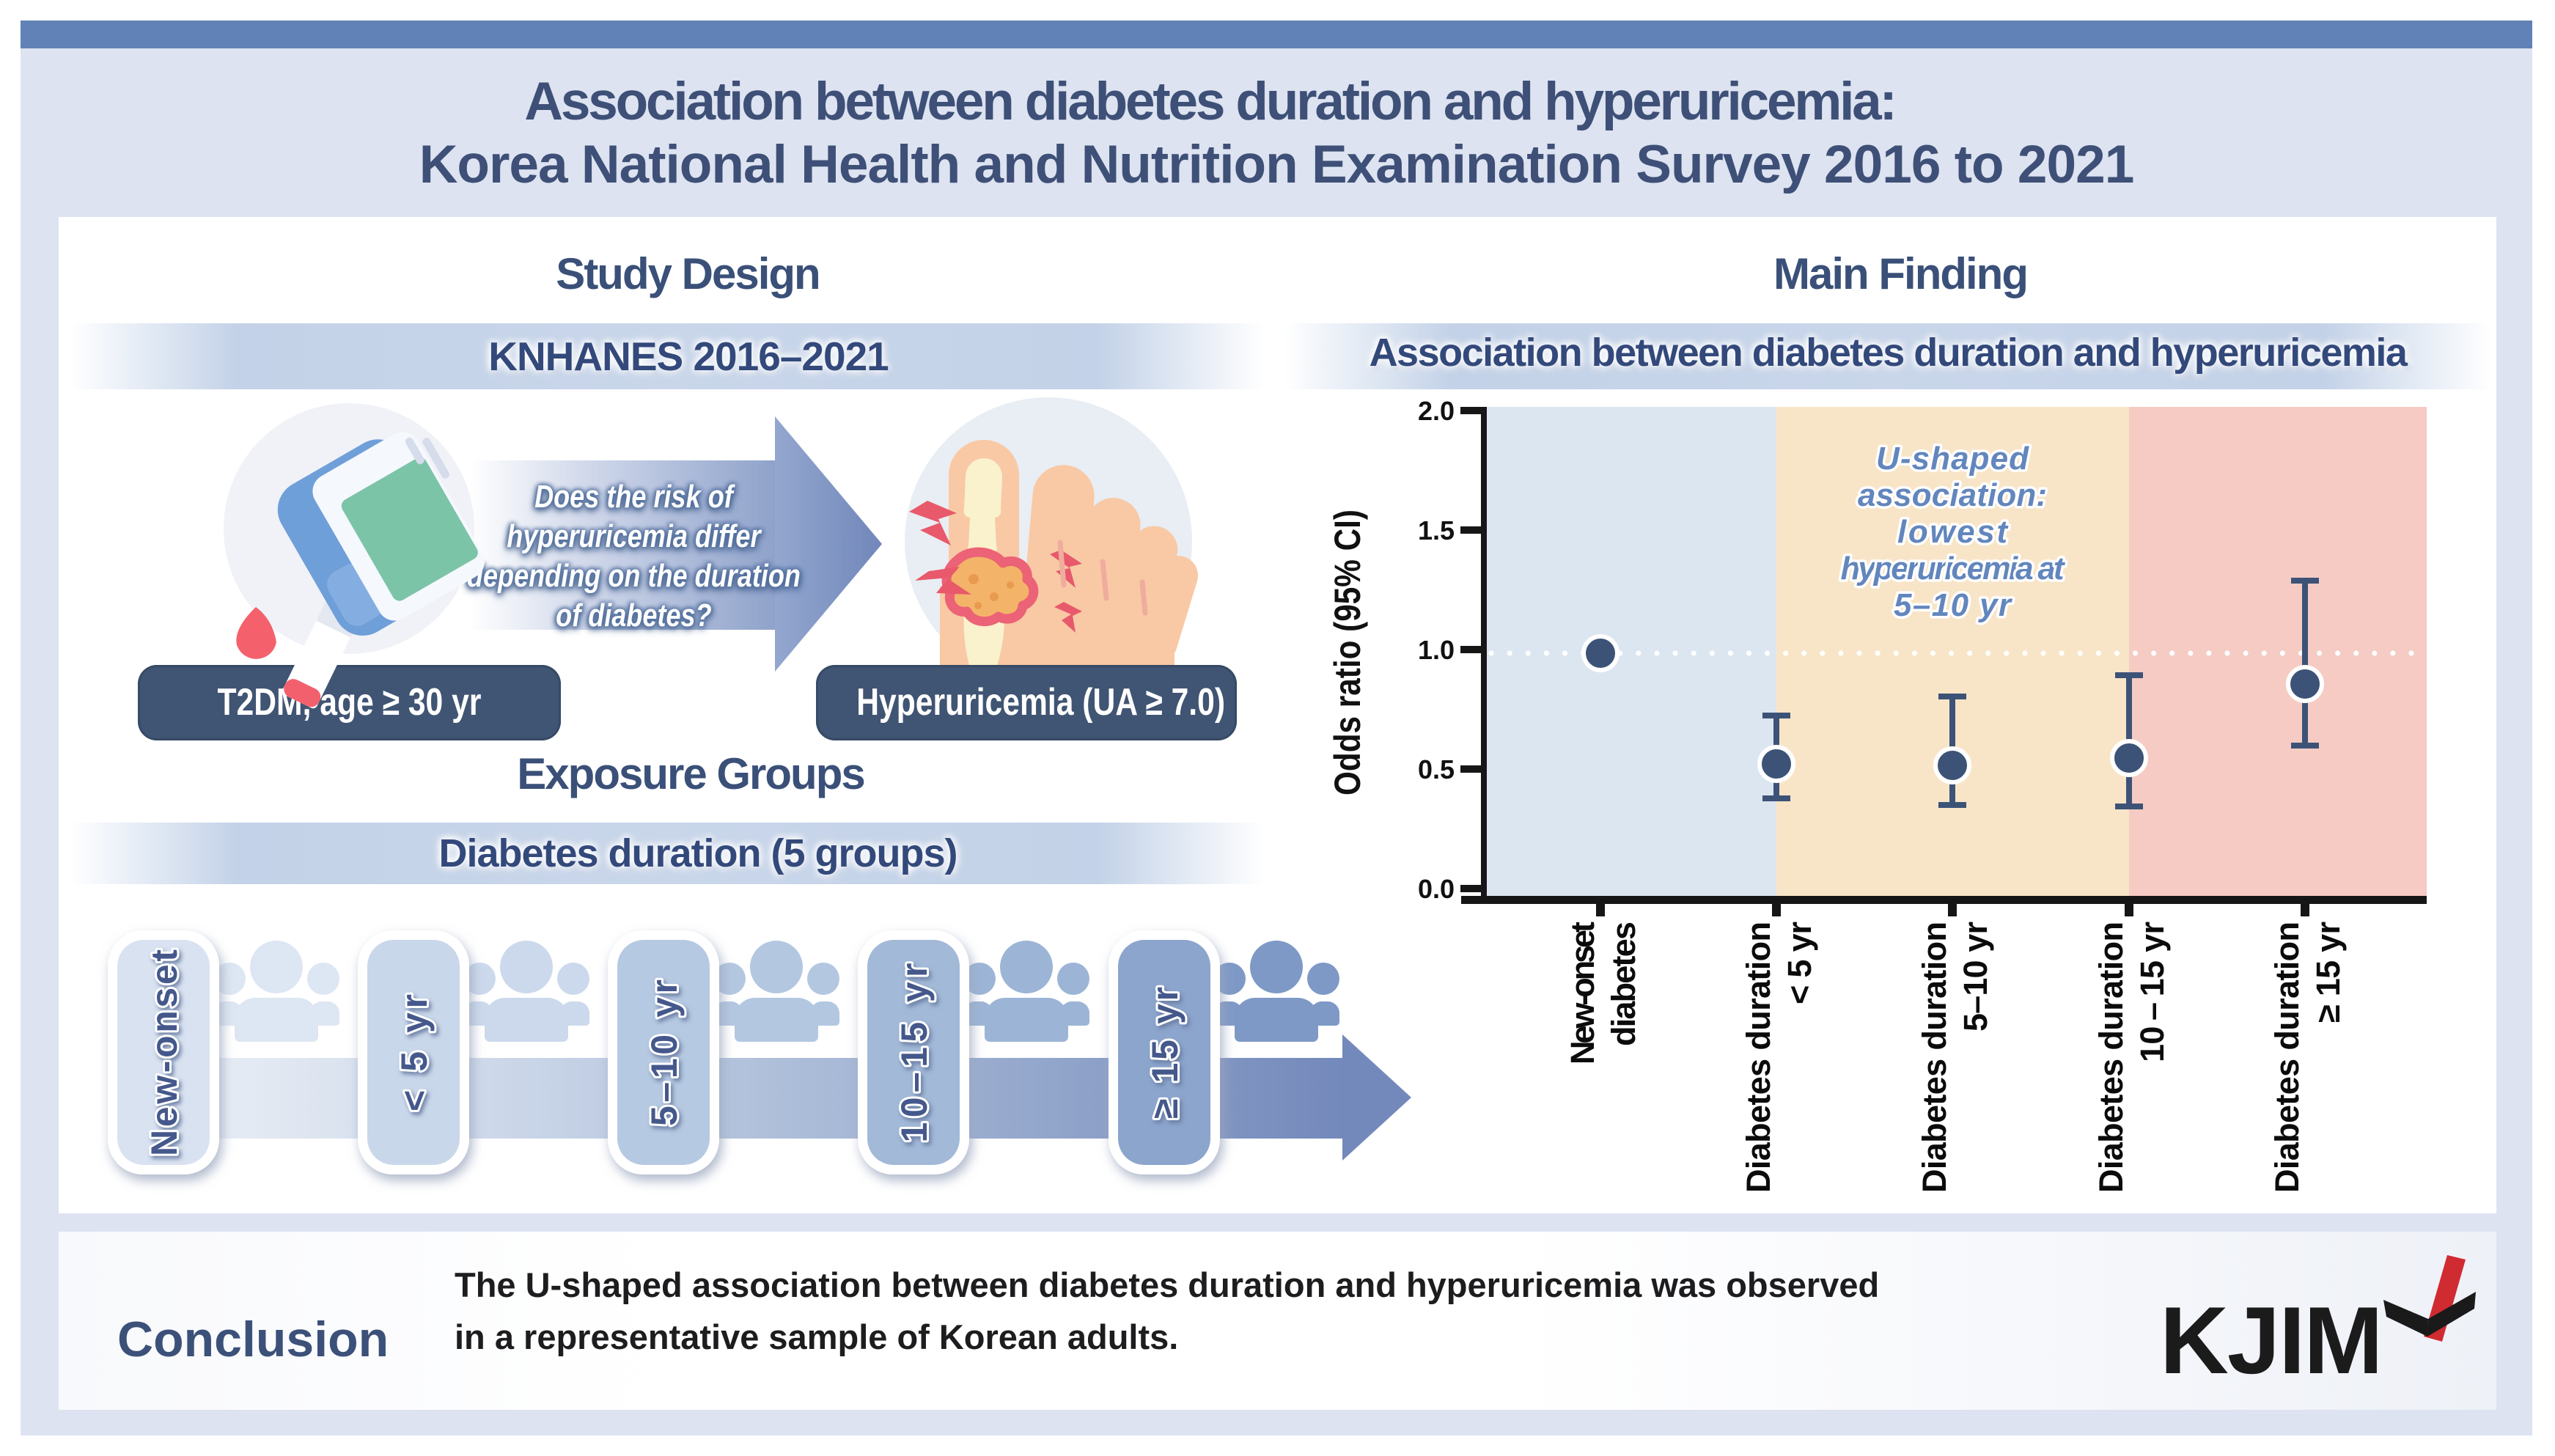  I want to click on svg-text: lowest, so click(1953, 532).